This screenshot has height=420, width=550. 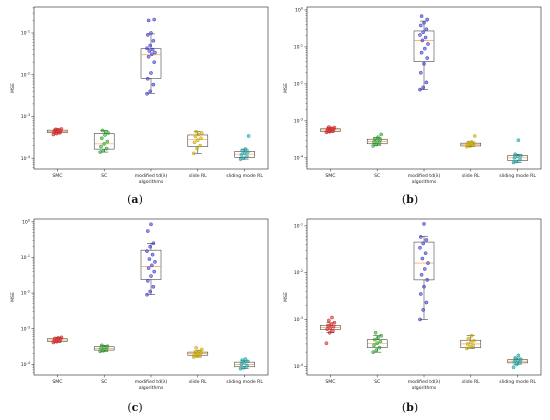 I want to click on x-tick-label: SC, so click(x=377, y=176).